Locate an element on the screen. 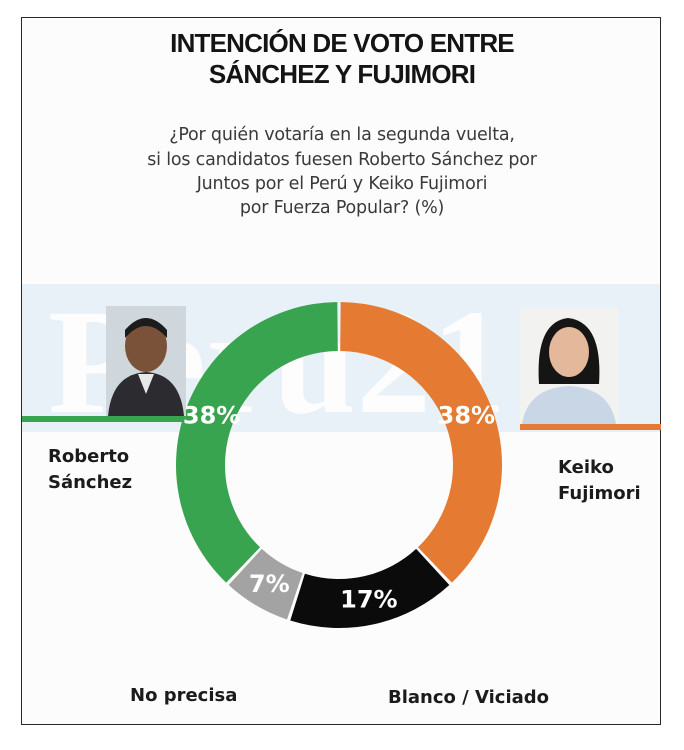 The image size is (684, 750). label-sanchez-line-1: Roberto is located at coordinates (89, 456).